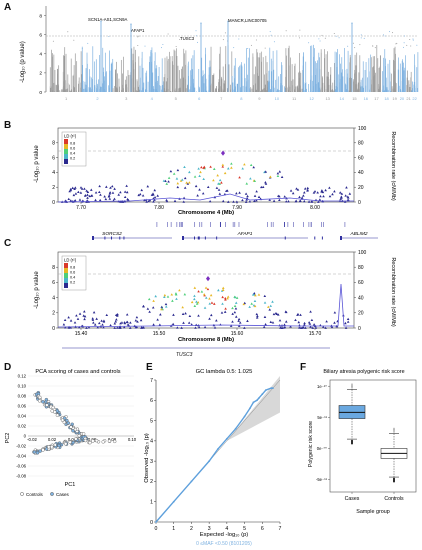 The height and width of the screenshot is (550, 422). I want to click on xtick-label: 15.40, so click(81, 334).